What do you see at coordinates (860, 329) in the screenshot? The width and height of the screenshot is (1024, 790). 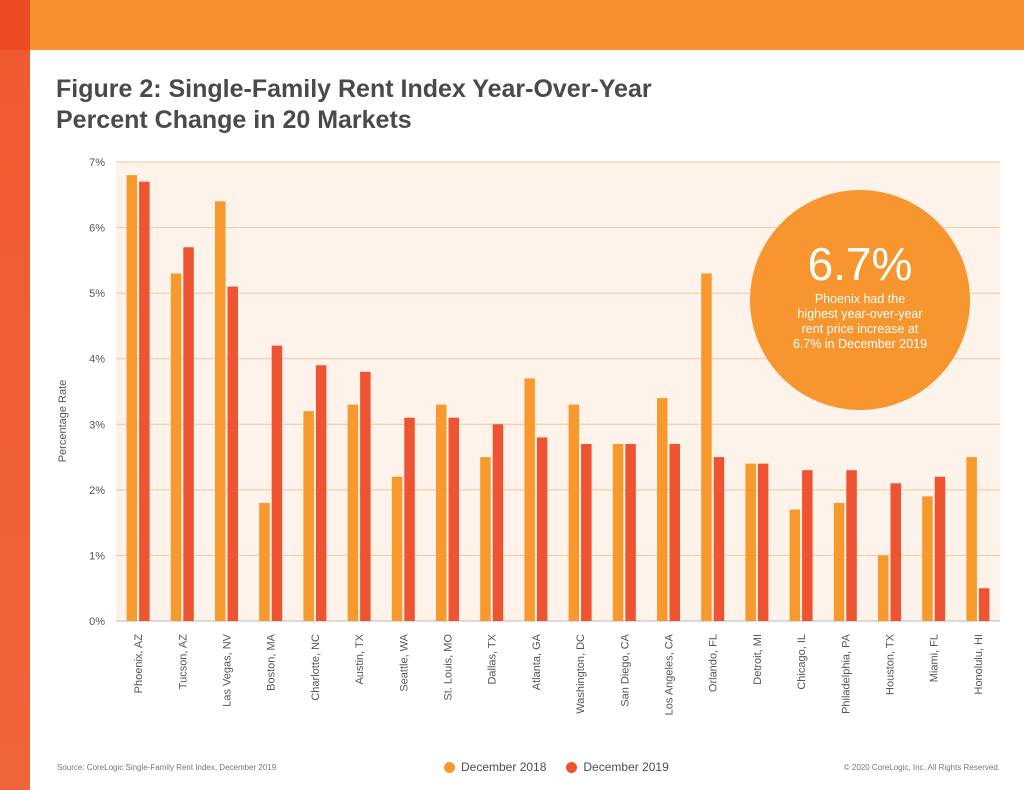 I see `callout-text-line: rent price increase at` at bounding box center [860, 329].